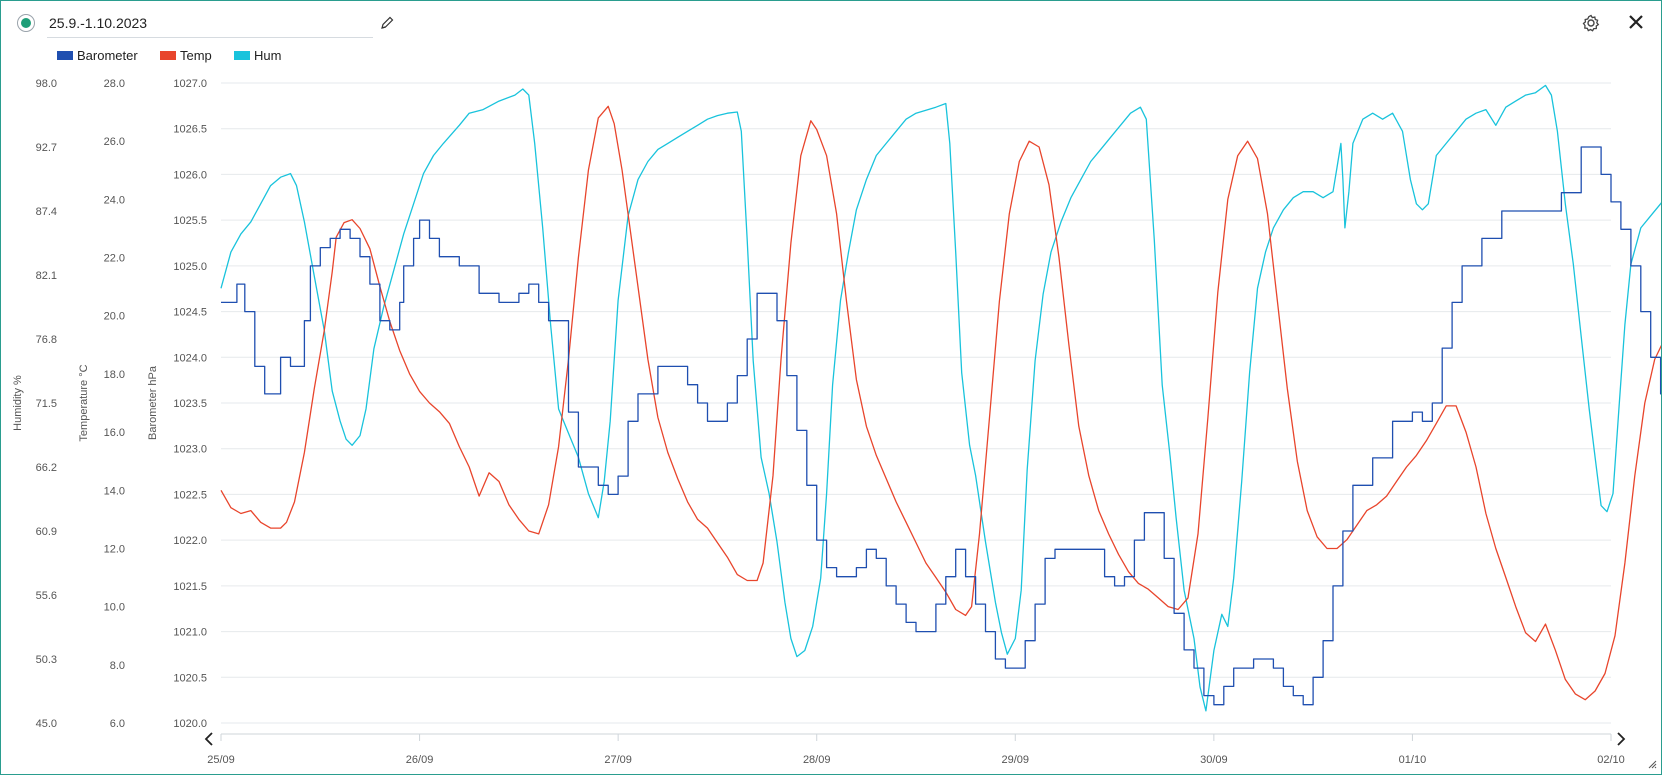 This screenshot has height=775, width=1662. What do you see at coordinates (114, 84) in the screenshot?
I see `temp-tick-label: 28.0` at bounding box center [114, 84].